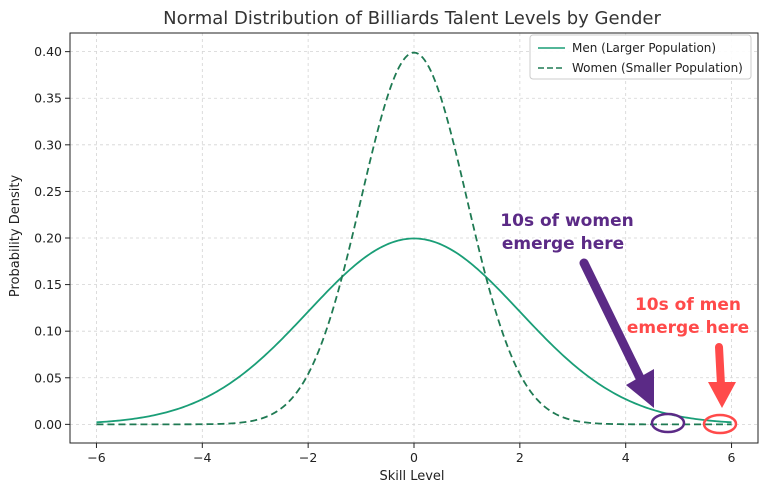 The width and height of the screenshot is (768, 492). I want to click on y-tick-label: 0.20, so click(48, 238).